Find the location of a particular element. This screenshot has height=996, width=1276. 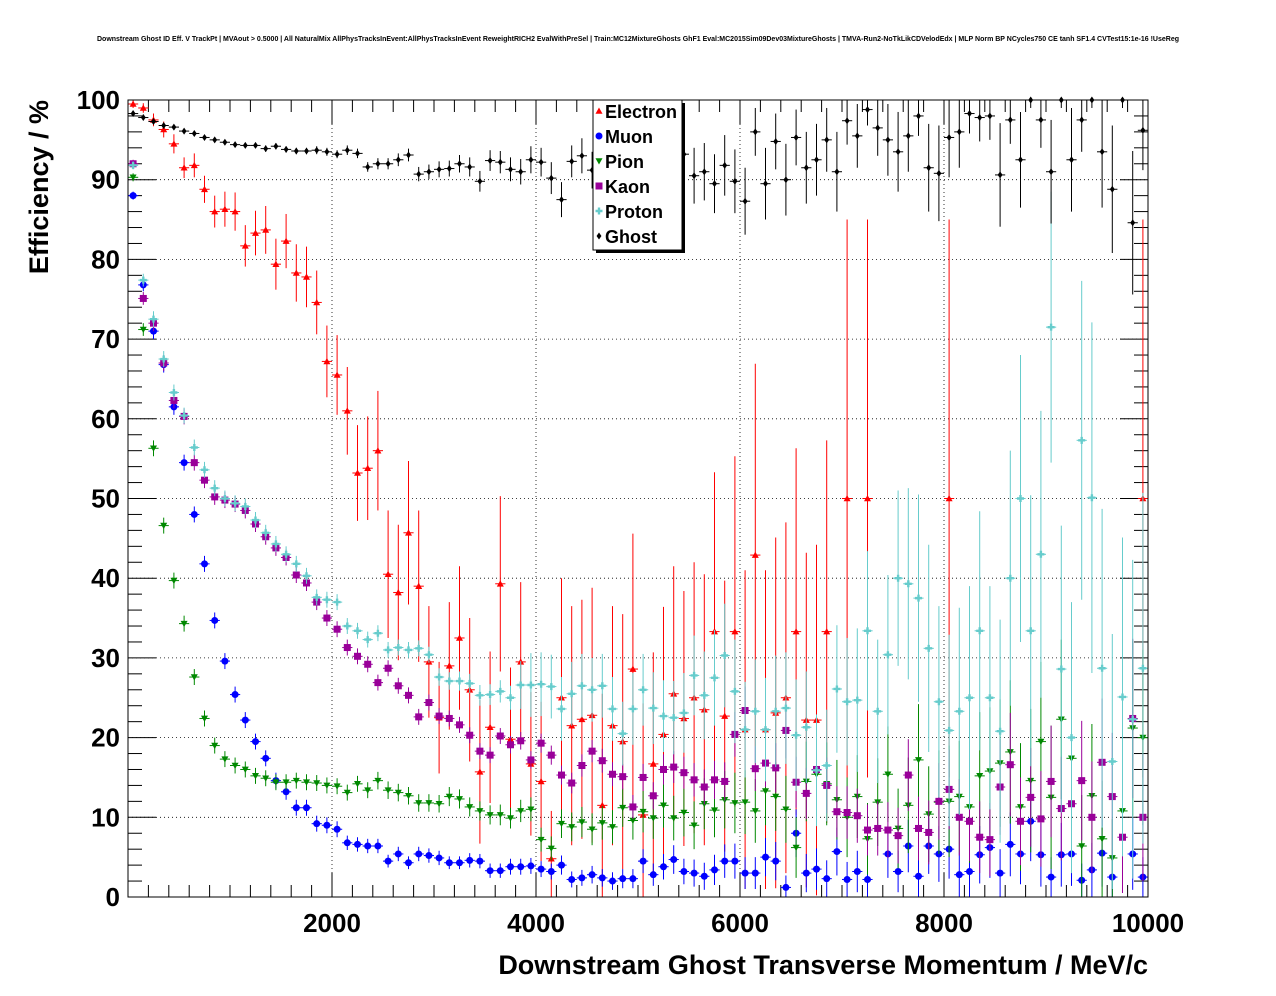

y-tick-label: 30 is located at coordinates (105, 658).